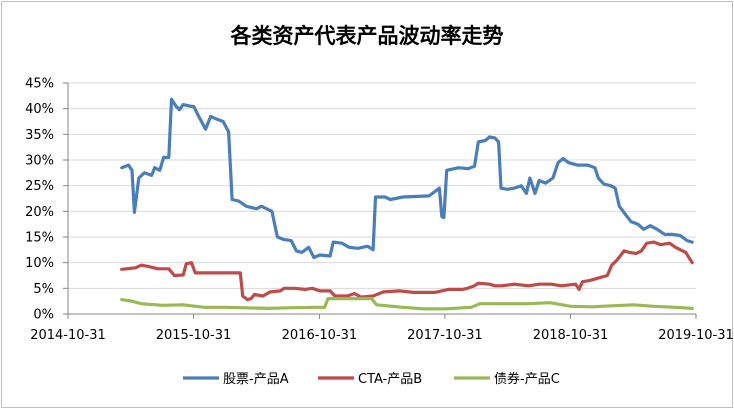 This screenshot has height=409, width=734. Describe the element at coordinates (39, 263) in the screenshot. I see `y-tick-label: 10%` at that location.